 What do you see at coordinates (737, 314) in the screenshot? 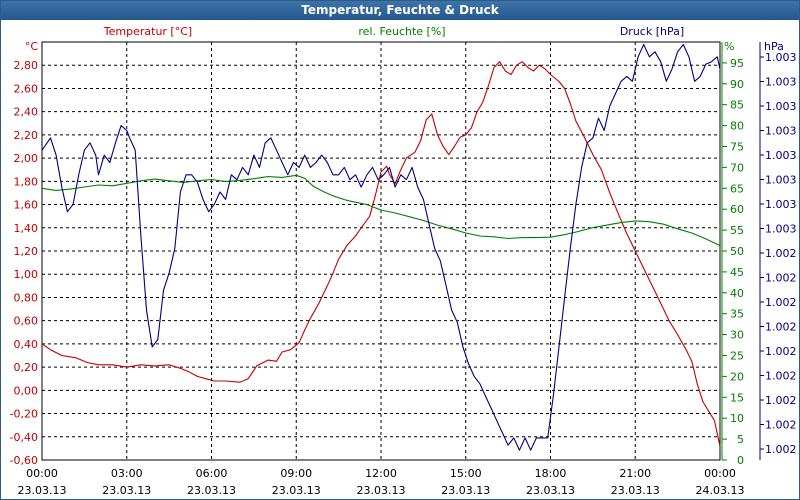
I see `humidity-tick-label: 35` at bounding box center [737, 314].